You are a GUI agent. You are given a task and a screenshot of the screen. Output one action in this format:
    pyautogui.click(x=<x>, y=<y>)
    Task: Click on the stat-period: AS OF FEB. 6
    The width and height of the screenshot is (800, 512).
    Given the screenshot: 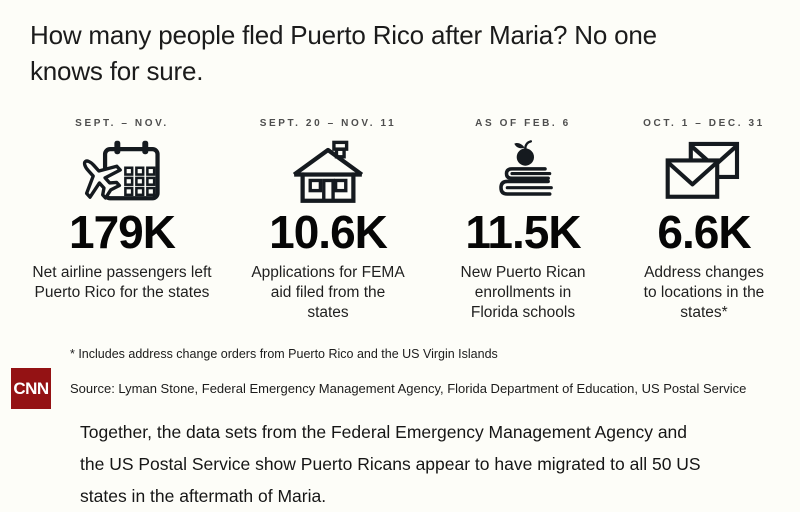 What is the action you would take?
    pyautogui.click(x=523, y=123)
    